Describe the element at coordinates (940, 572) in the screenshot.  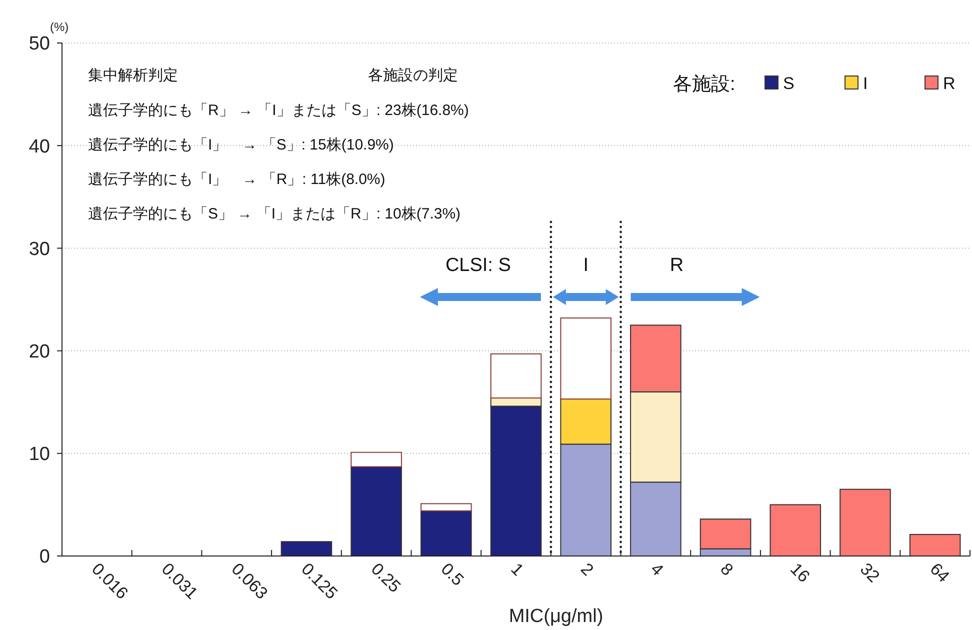
I see `x-tick-label: 64` at that location.